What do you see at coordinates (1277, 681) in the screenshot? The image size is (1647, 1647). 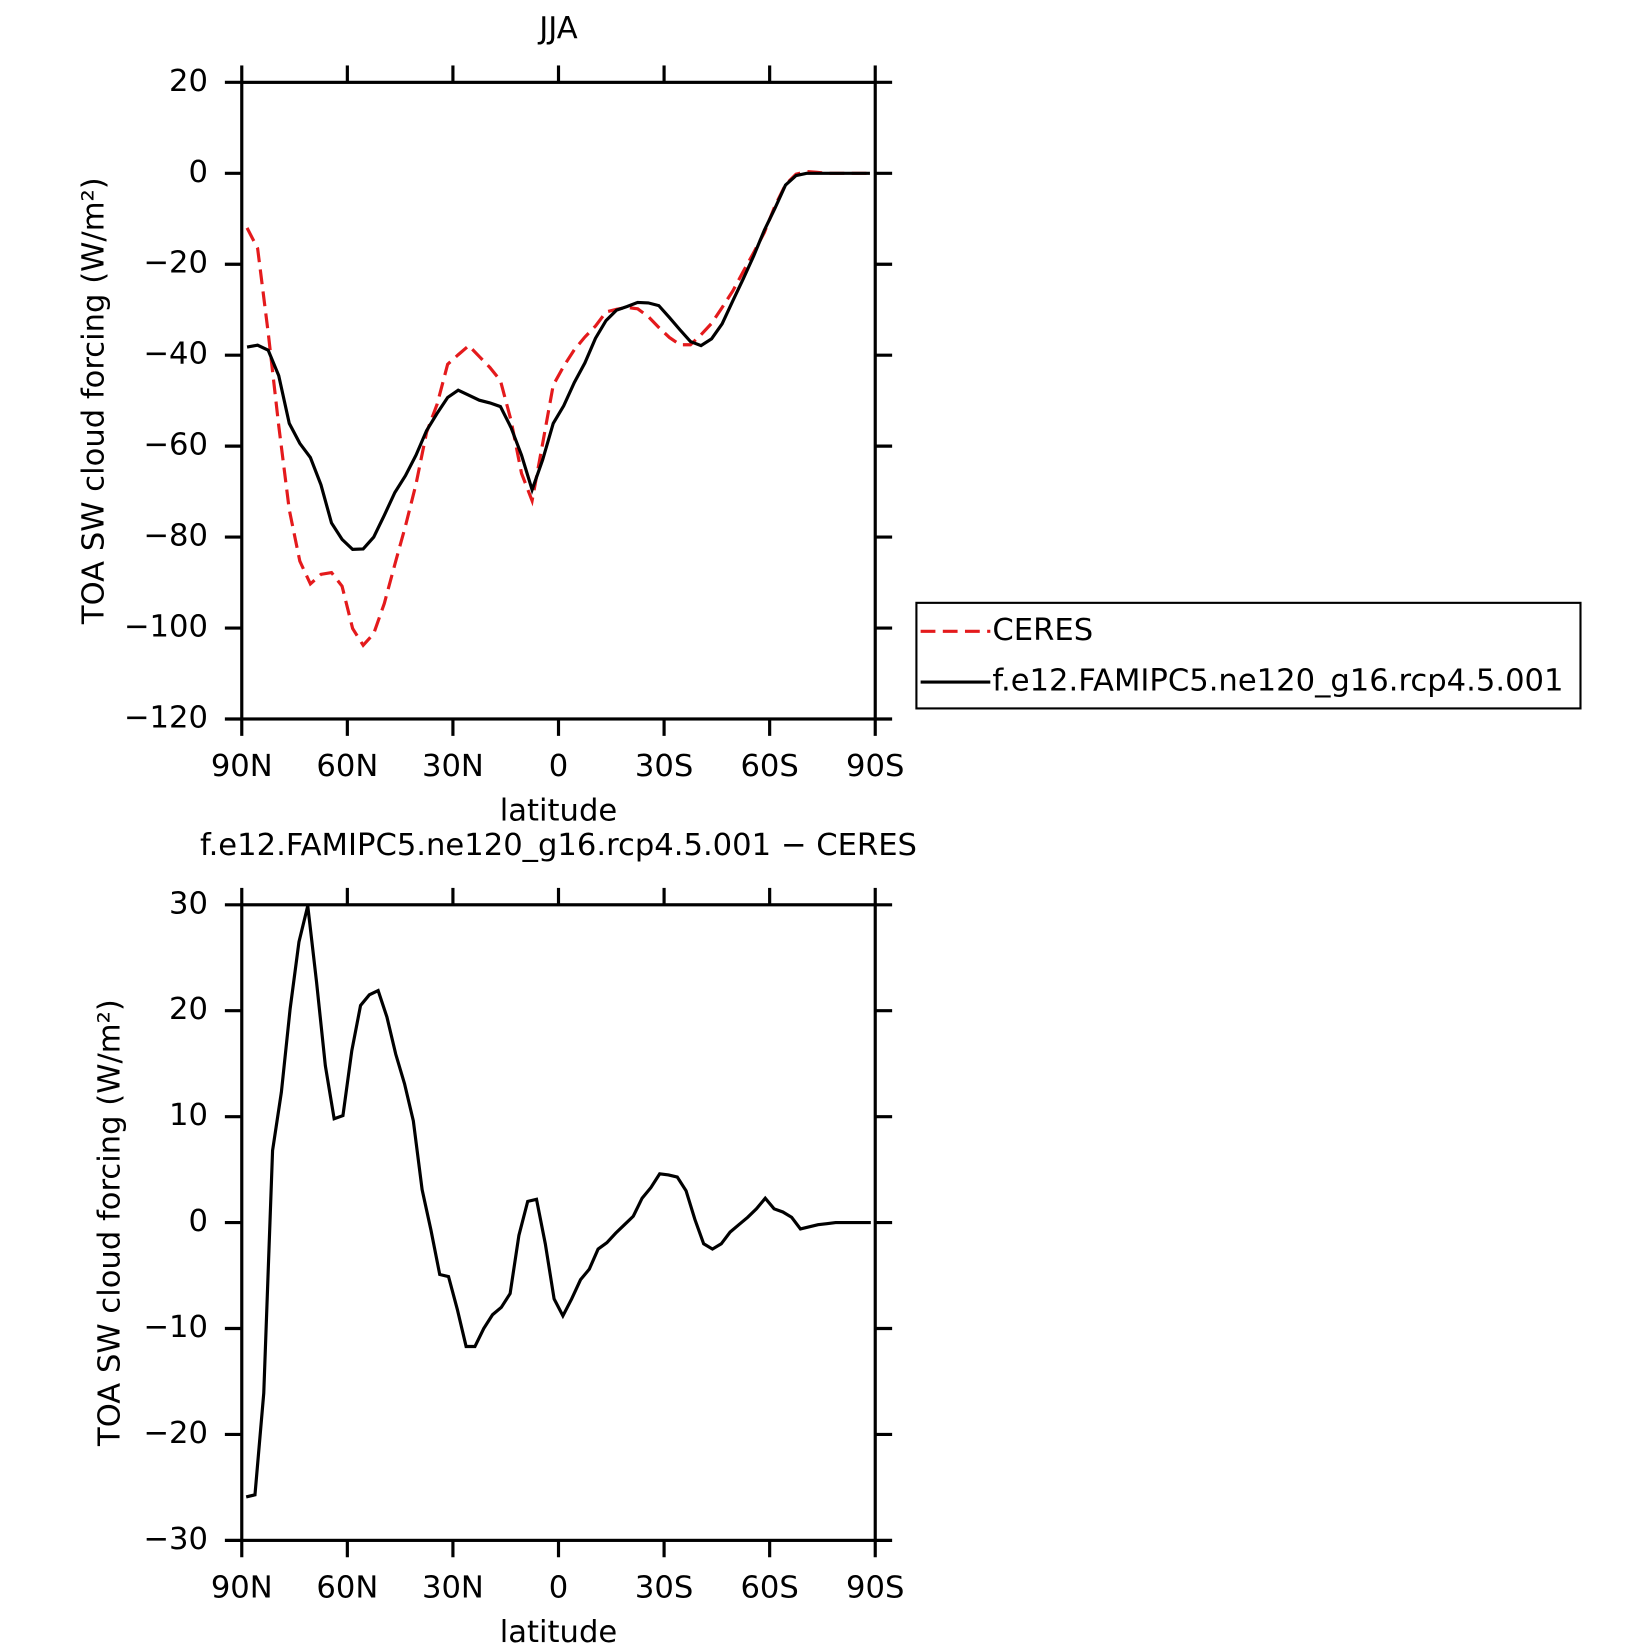 I see `legend-label: f.e12.FAMIPC5.ne120_g16.rcp4.5.001` at bounding box center [1277, 681].